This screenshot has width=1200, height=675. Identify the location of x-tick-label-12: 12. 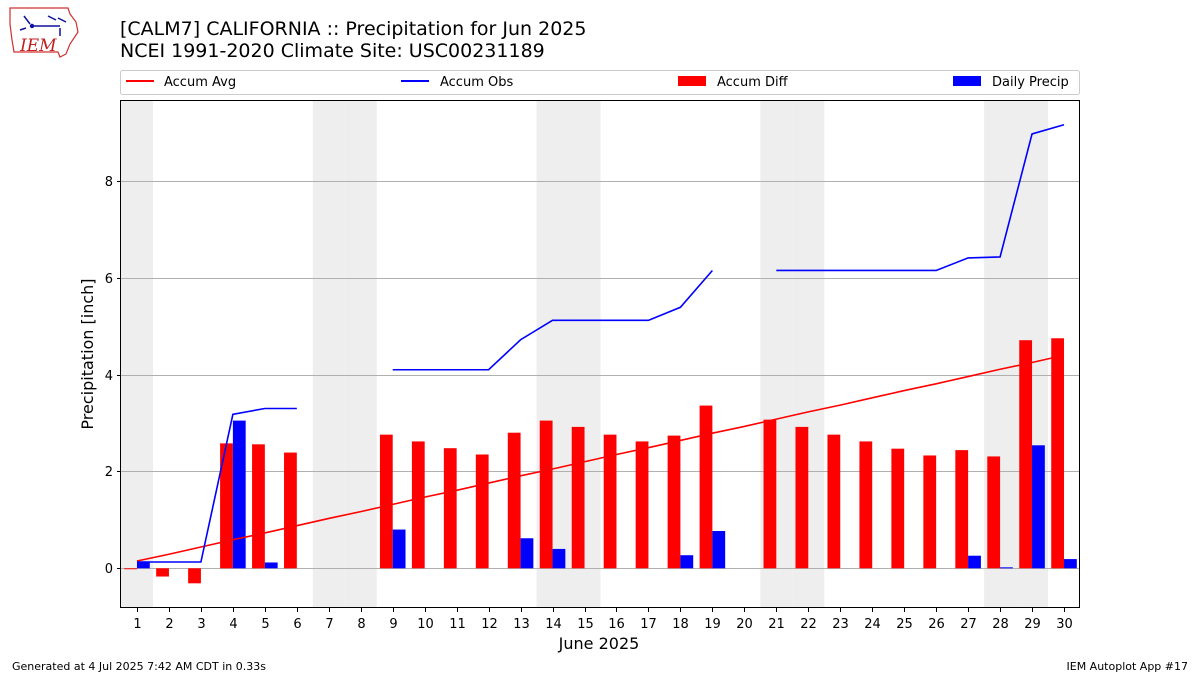
(489, 624).